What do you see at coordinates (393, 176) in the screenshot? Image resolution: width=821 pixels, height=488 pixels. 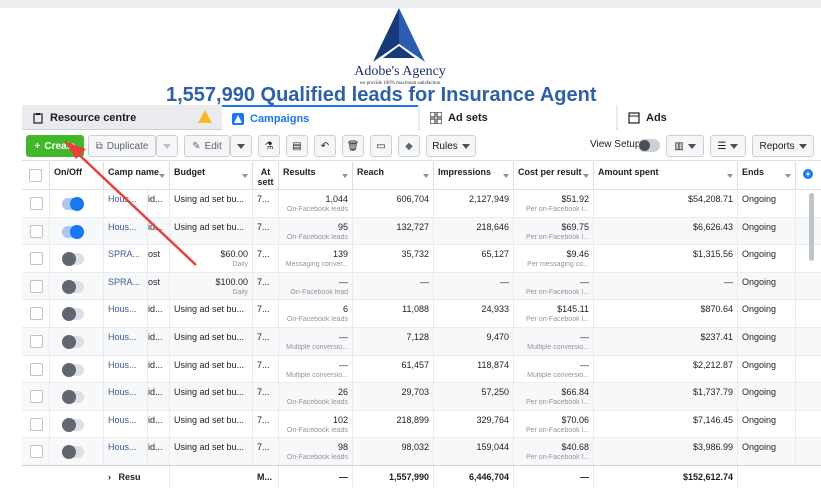 I see `header-reach: Reach` at bounding box center [393, 176].